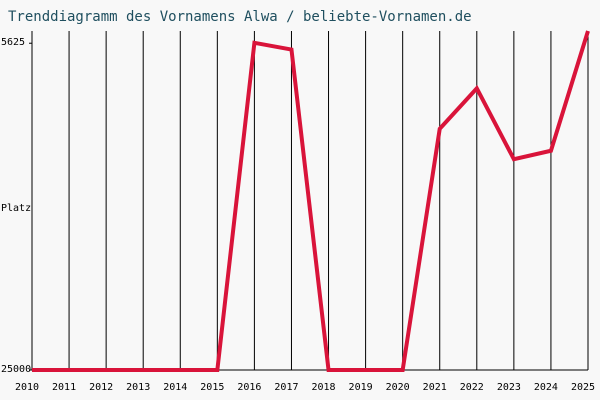 This screenshot has width=600, height=400. I want to click on x-tick-label: 2025, so click(583, 387).